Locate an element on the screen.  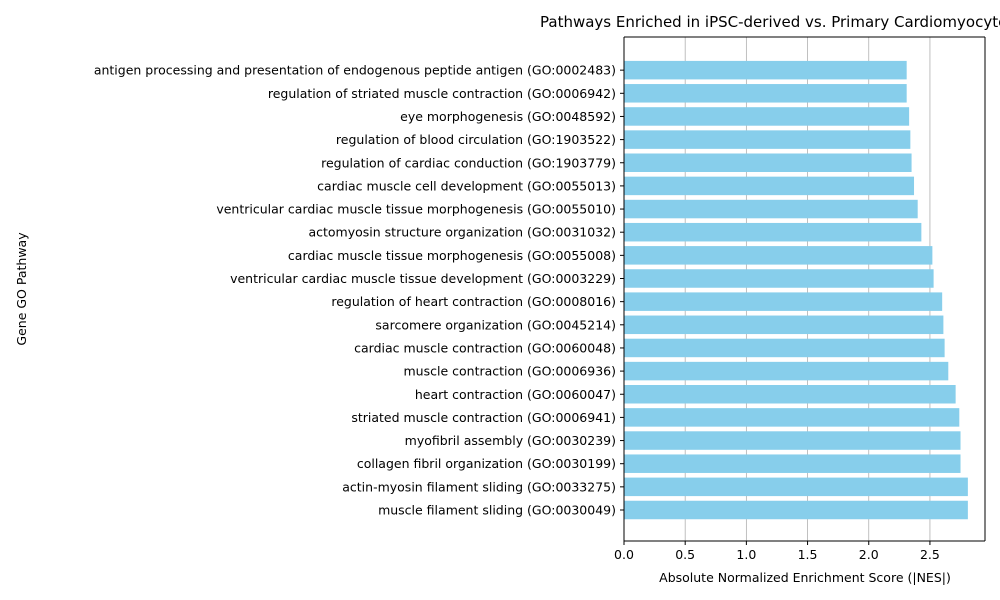
y-tick-label: striated muscle contraction (GO:0006941) is located at coordinates (483, 417).